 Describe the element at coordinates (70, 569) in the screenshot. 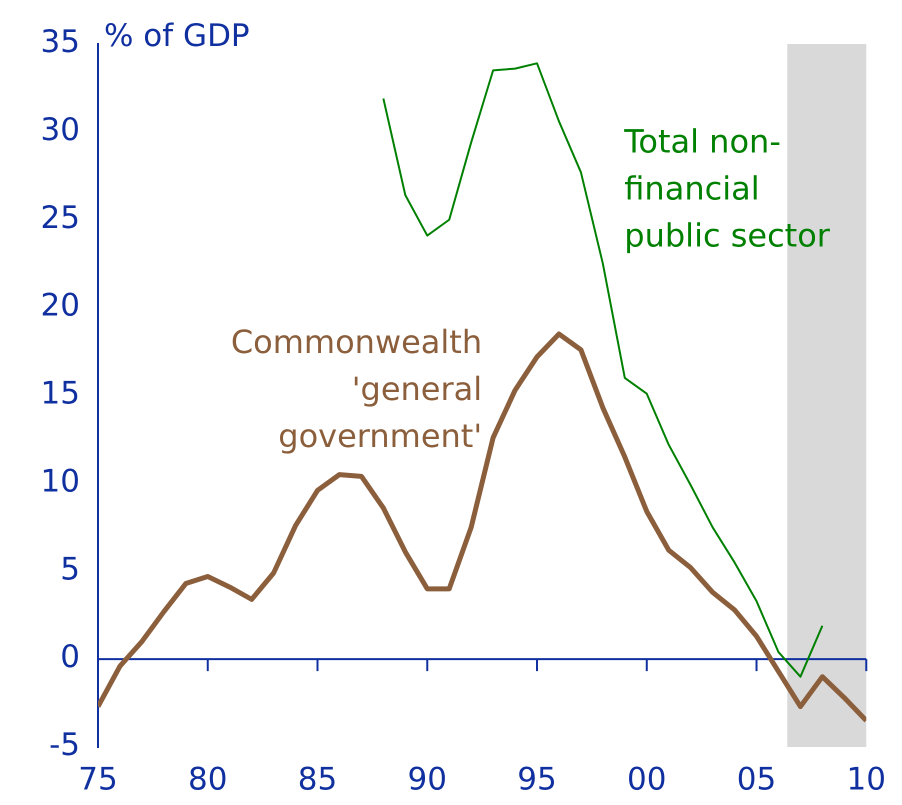

I see `y-tick-label: 5` at that location.